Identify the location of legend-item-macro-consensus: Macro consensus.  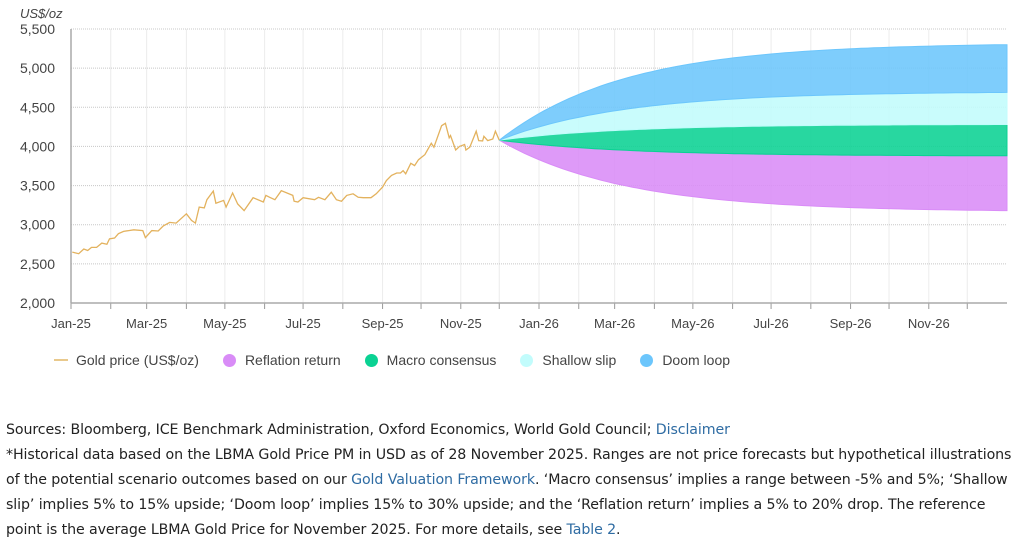
(430, 360).